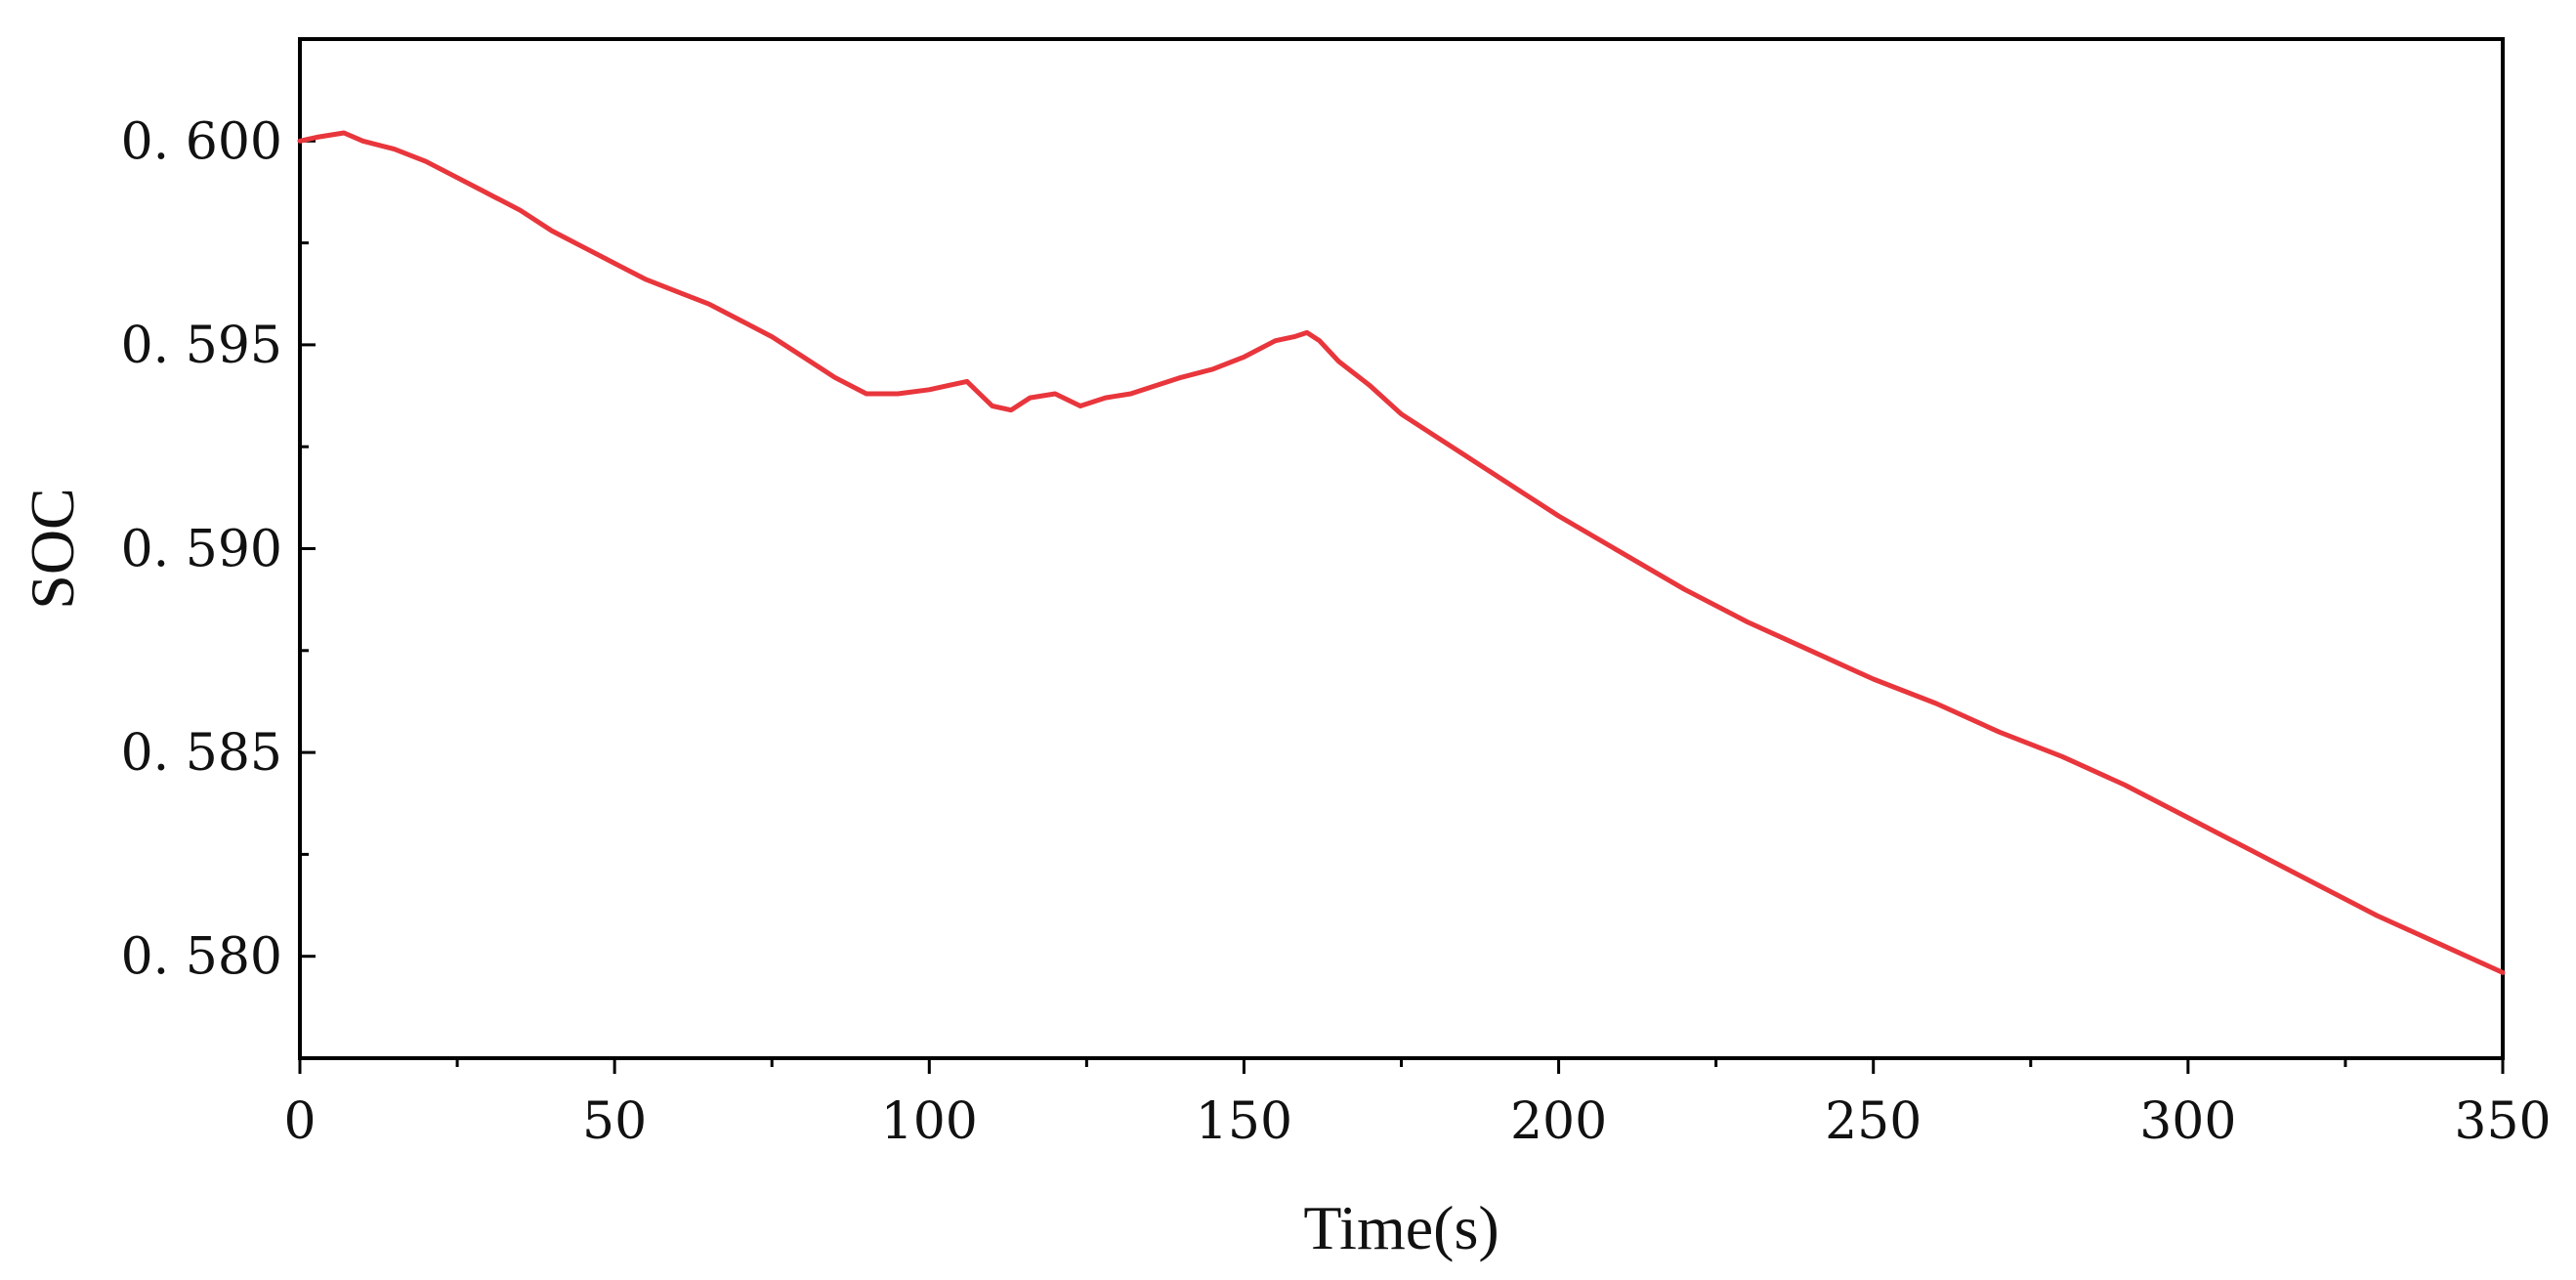 The height and width of the screenshot is (1280, 2576). What do you see at coordinates (218, 512) in the screenshot?
I see `y-axis: 0. 580 0. 585 0. 590 0. 595 0. 600` at bounding box center [218, 512].